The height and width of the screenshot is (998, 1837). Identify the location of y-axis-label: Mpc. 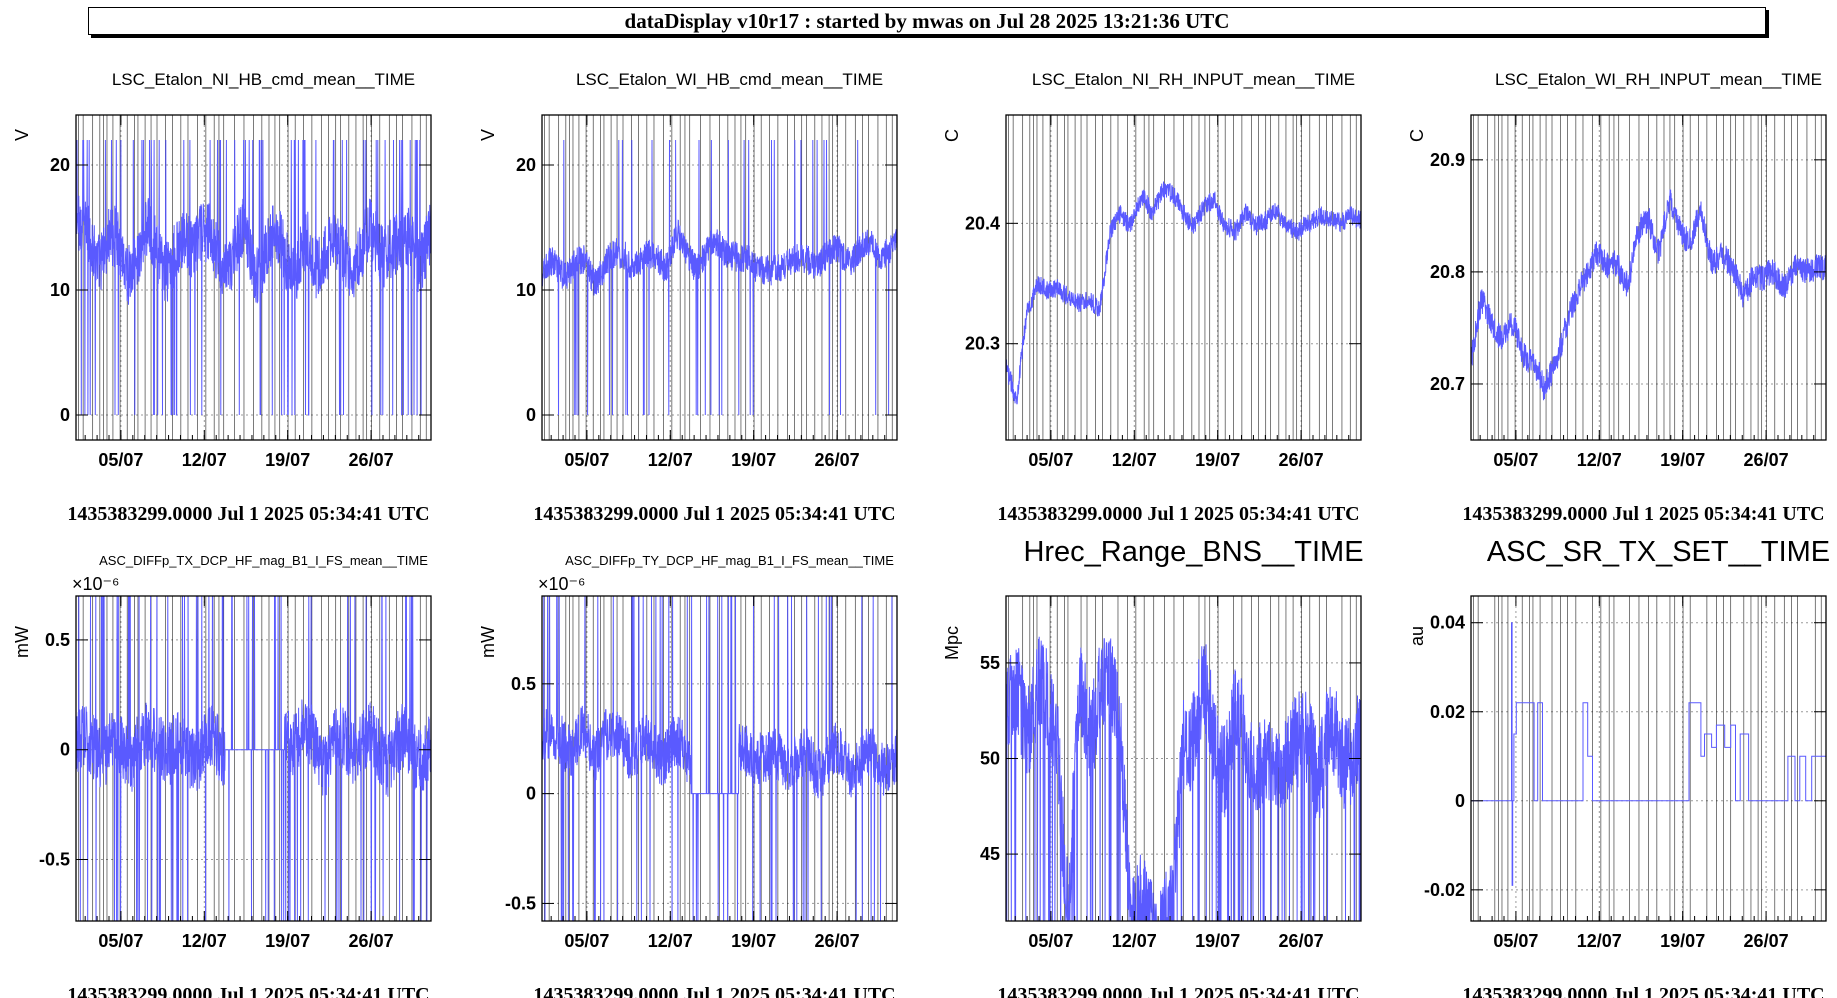
(952, 643).